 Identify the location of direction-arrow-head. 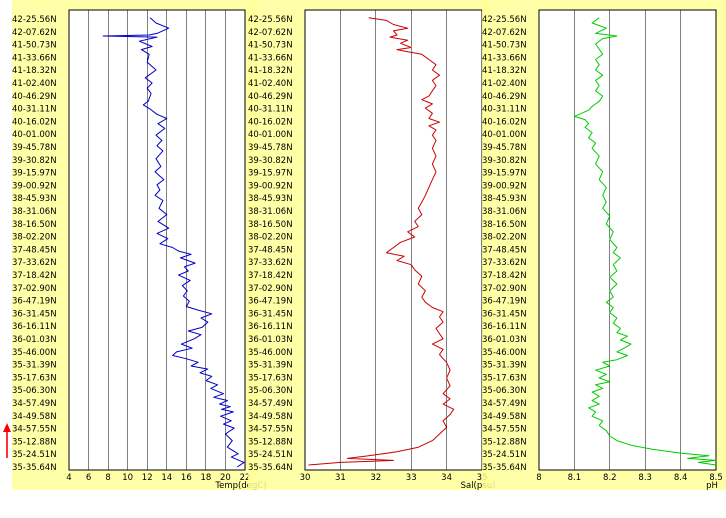
(7, 427).